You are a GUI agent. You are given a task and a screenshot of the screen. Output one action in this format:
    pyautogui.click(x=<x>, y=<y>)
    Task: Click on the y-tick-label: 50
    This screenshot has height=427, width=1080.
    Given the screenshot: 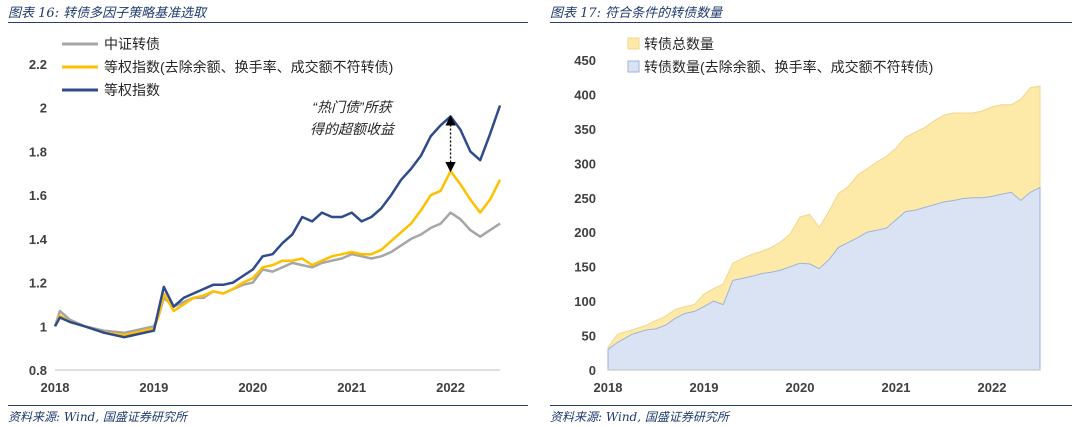 What is the action you would take?
    pyautogui.click(x=589, y=336)
    